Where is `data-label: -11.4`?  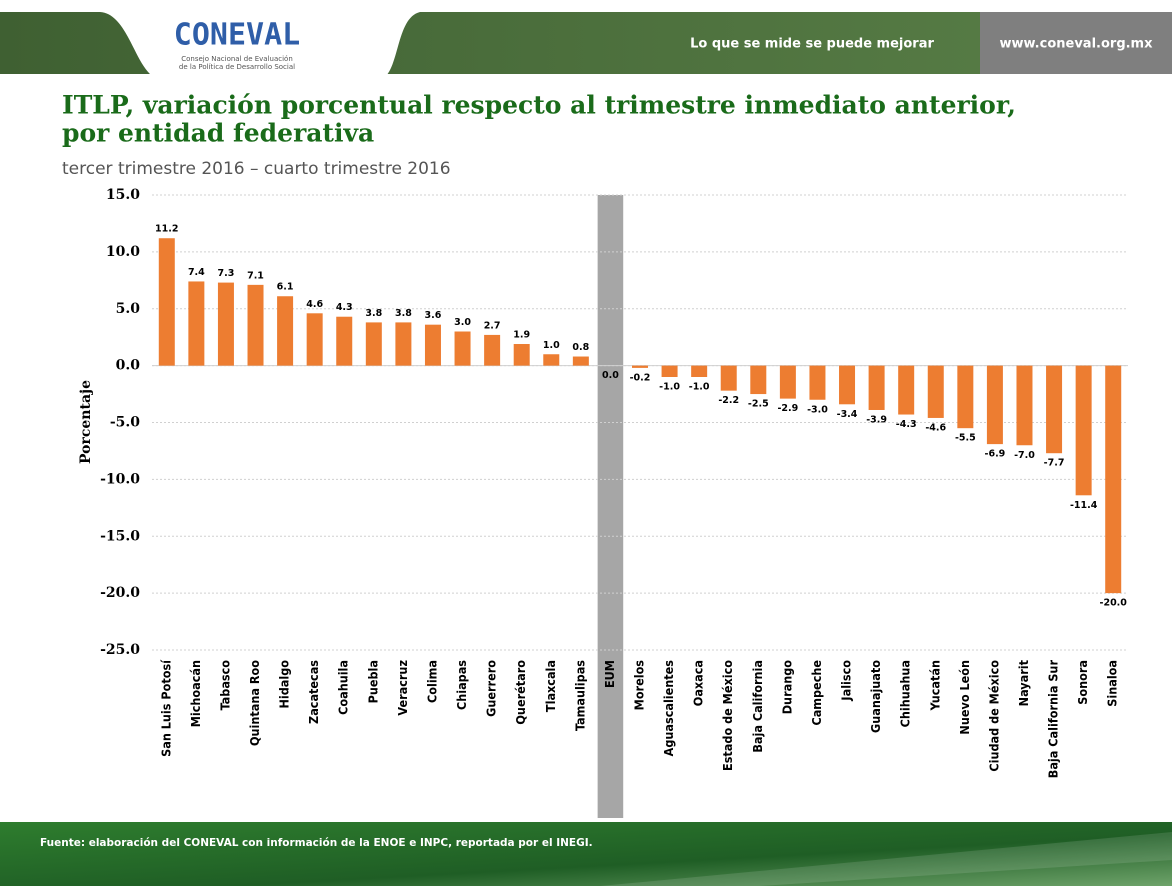 data-label: -11.4 is located at coordinates (1084, 505).